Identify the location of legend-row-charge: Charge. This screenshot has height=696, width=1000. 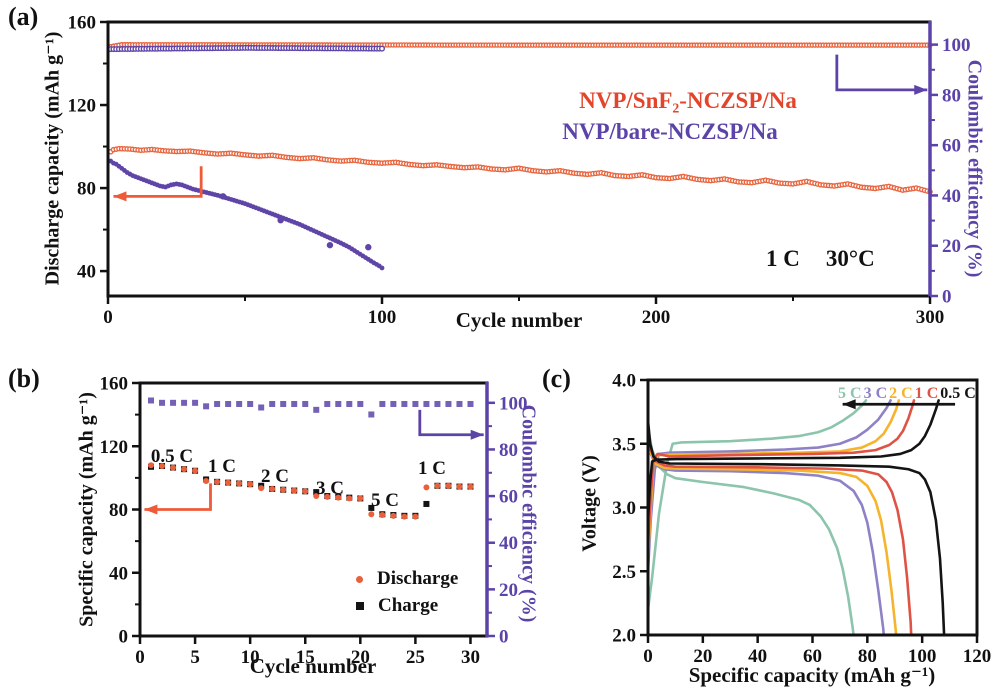
(407, 606).